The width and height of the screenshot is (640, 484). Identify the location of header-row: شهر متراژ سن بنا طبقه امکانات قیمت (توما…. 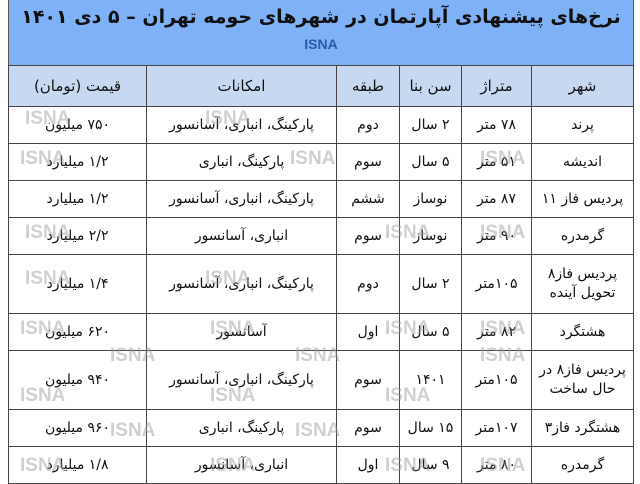
(321, 86).